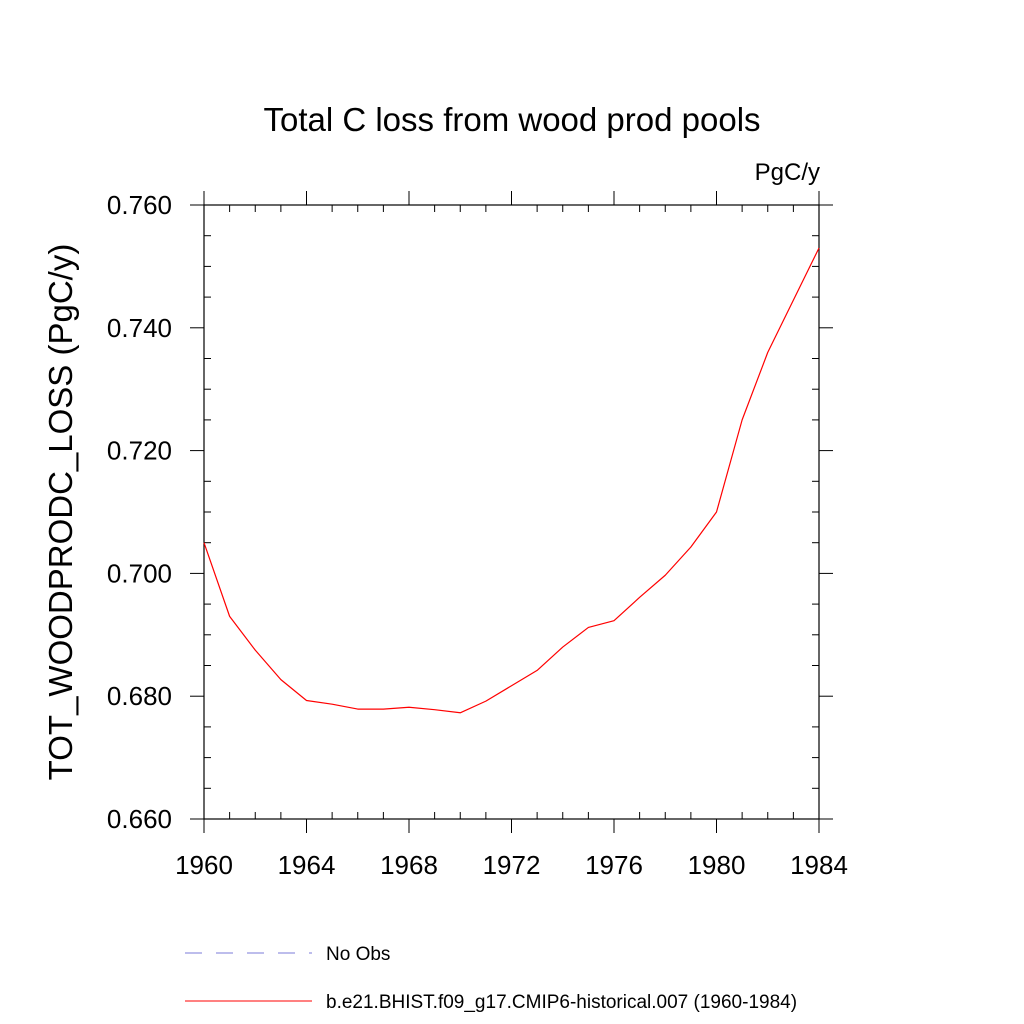 The width and height of the screenshot is (1024, 1024). What do you see at coordinates (139, 696) in the screenshot?
I see `y-tick-label: 0.680` at bounding box center [139, 696].